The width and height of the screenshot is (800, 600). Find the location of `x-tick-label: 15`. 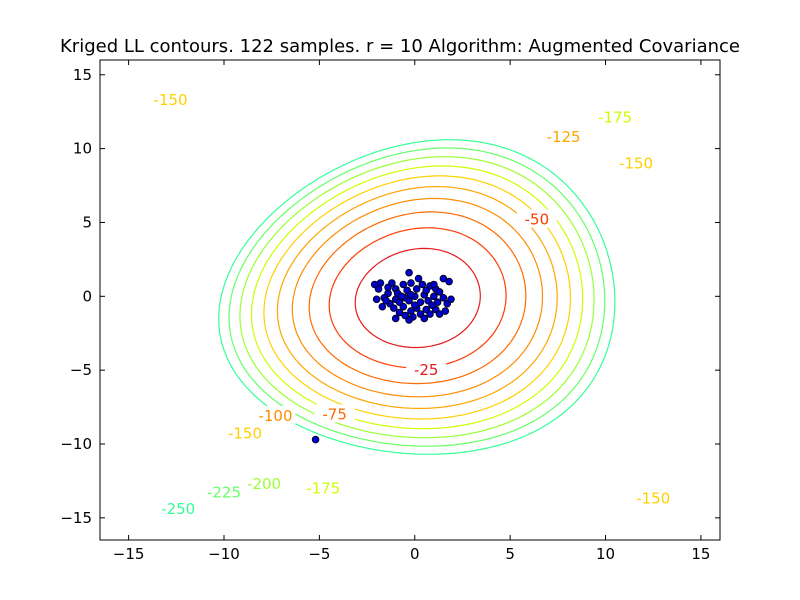

x-tick-label: 15 is located at coordinates (700, 554).